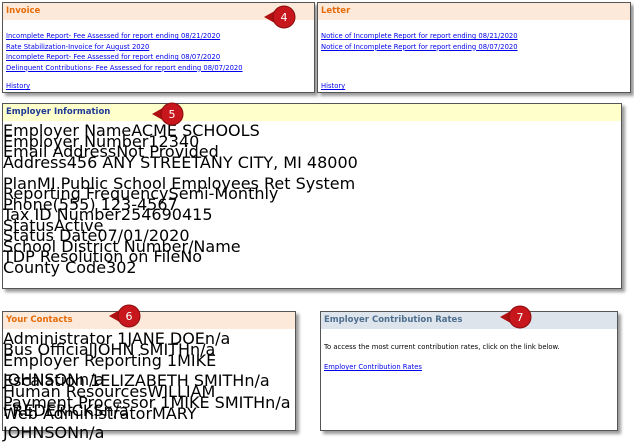 The height and width of the screenshot is (442, 634). Describe the element at coordinates (78, 225) in the screenshot. I see `row-value: Active` at that location.